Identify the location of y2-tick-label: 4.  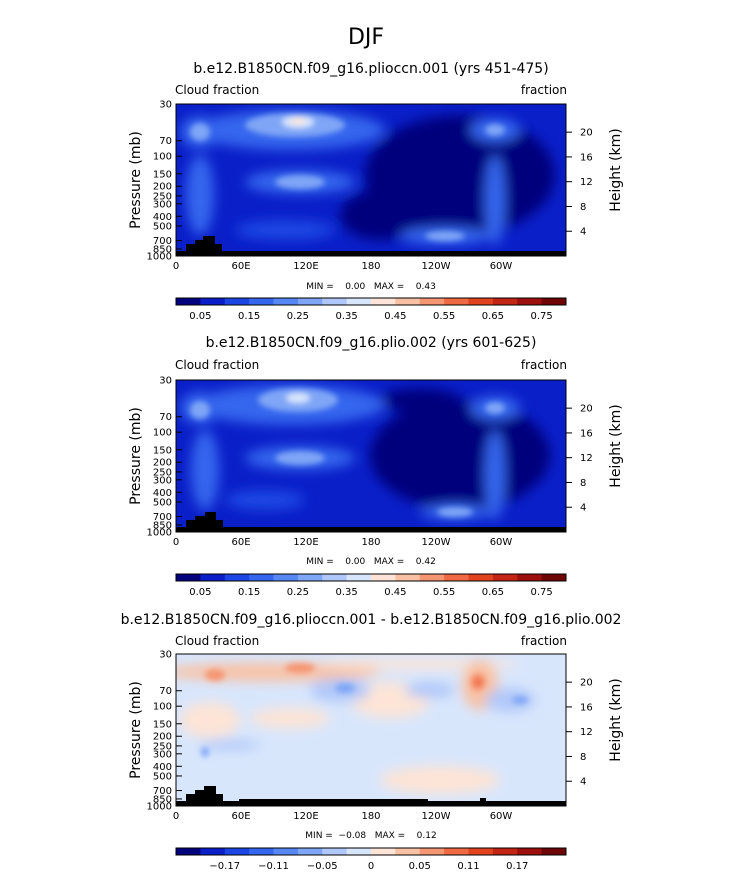
(583, 508).